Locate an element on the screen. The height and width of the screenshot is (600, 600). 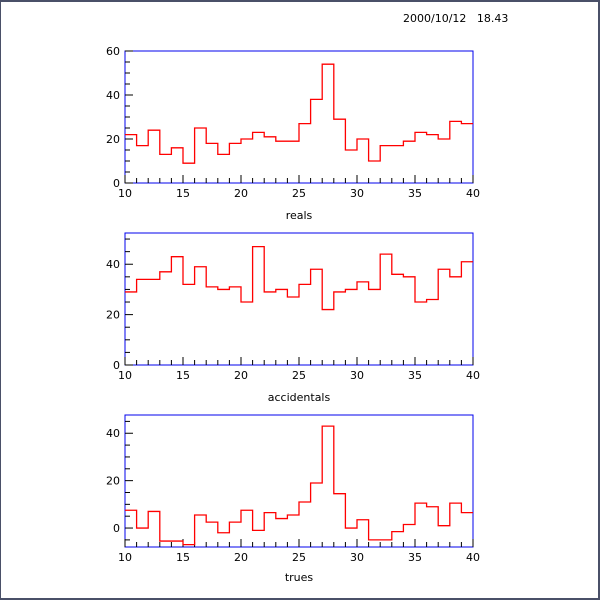
x-axis-title: trues is located at coordinates (299, 577).